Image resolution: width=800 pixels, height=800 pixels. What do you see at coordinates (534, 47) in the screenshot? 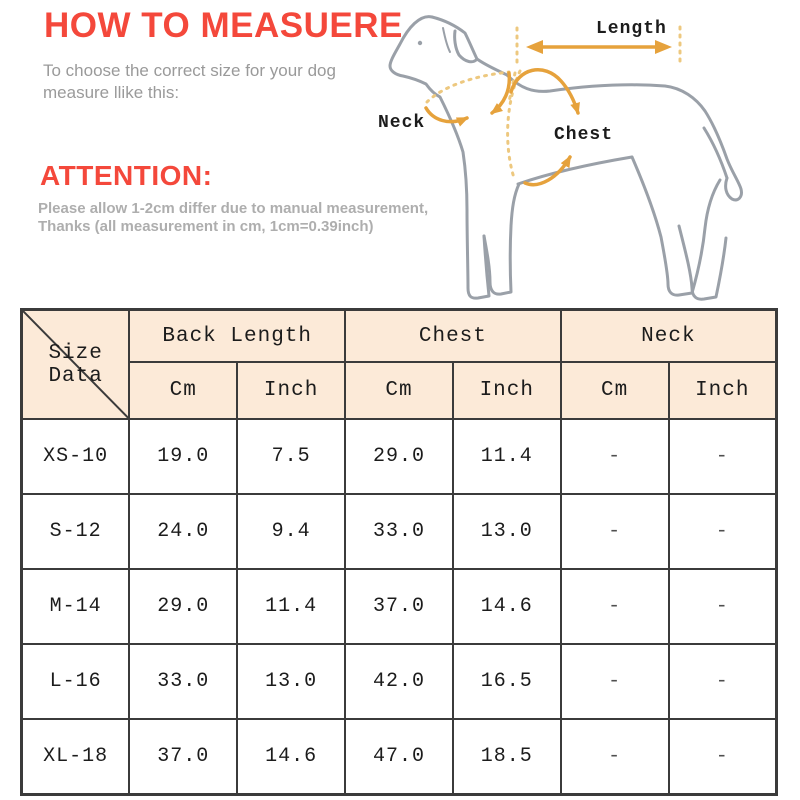
I see `length-arrowhead-left` at bounding box center [534, 47].